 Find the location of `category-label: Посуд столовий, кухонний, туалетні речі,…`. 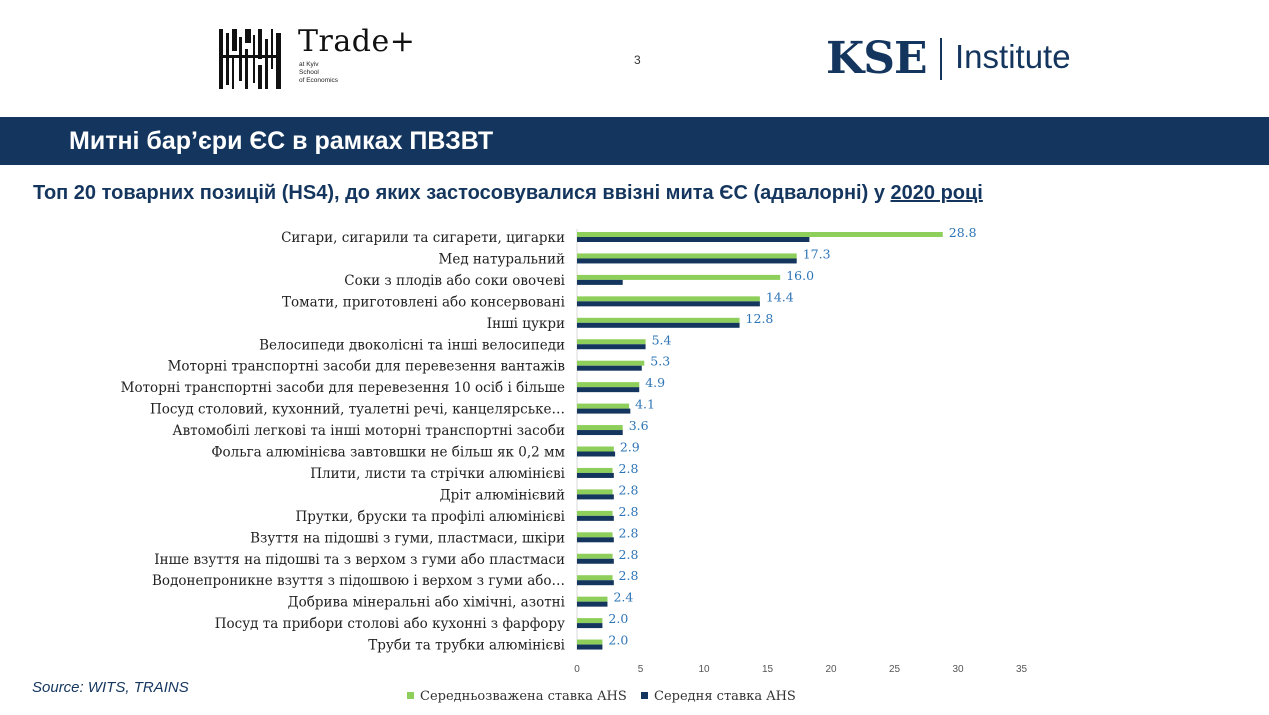

category-label: Посуд столовий, кухонний, туалетні речі,… is located at coordinates (357, 410).